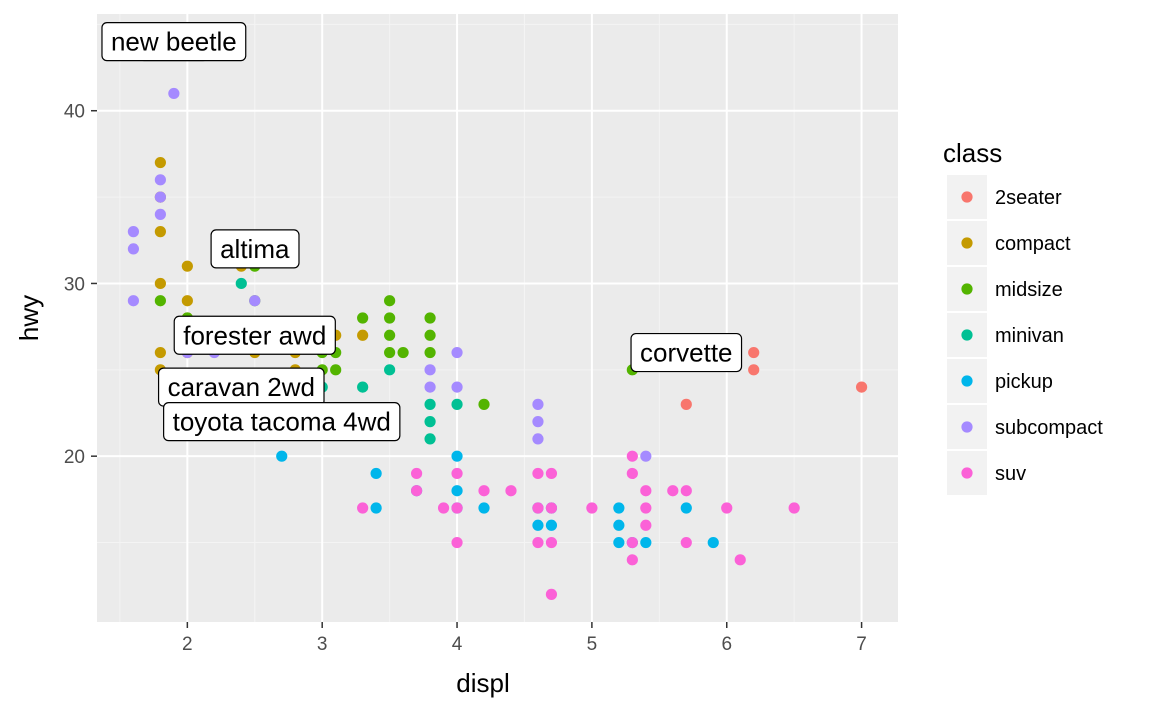 The width and height of the screenshot is (1152, 711). I want to click on x-tick-label: 7, so click(861, 644).